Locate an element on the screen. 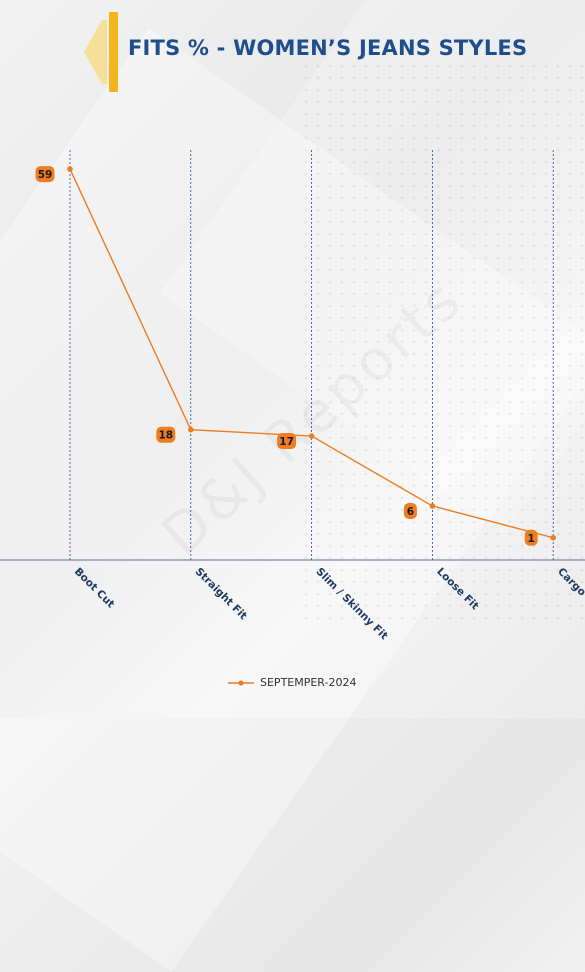 Image resolution: width=585 pixels, height=972 pixels. data-label: 1 is located at coordinates (531, 537).